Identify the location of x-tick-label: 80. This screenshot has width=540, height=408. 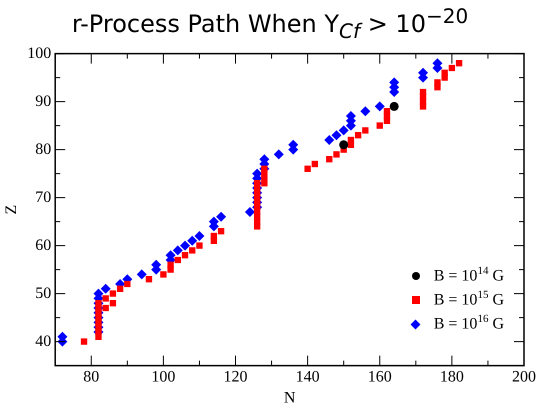
(91, 377).